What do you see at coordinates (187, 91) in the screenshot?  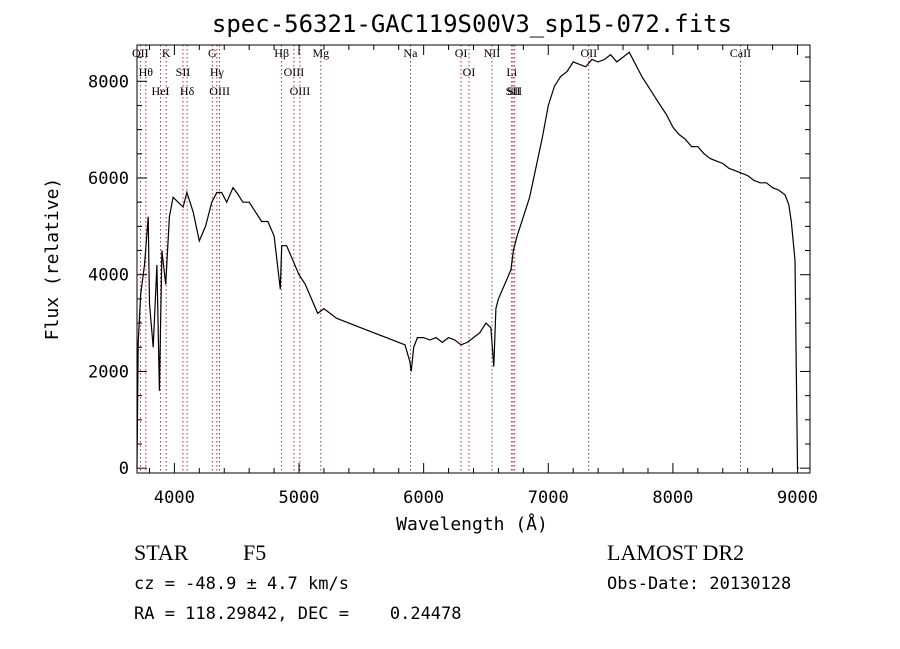 I see `line-label: Hδ` at bounding box center [187, 91].